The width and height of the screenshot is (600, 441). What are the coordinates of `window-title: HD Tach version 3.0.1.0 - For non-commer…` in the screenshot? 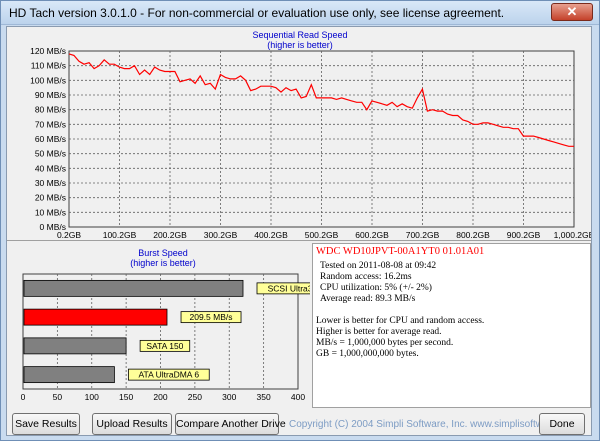 It's located at (257, 13).